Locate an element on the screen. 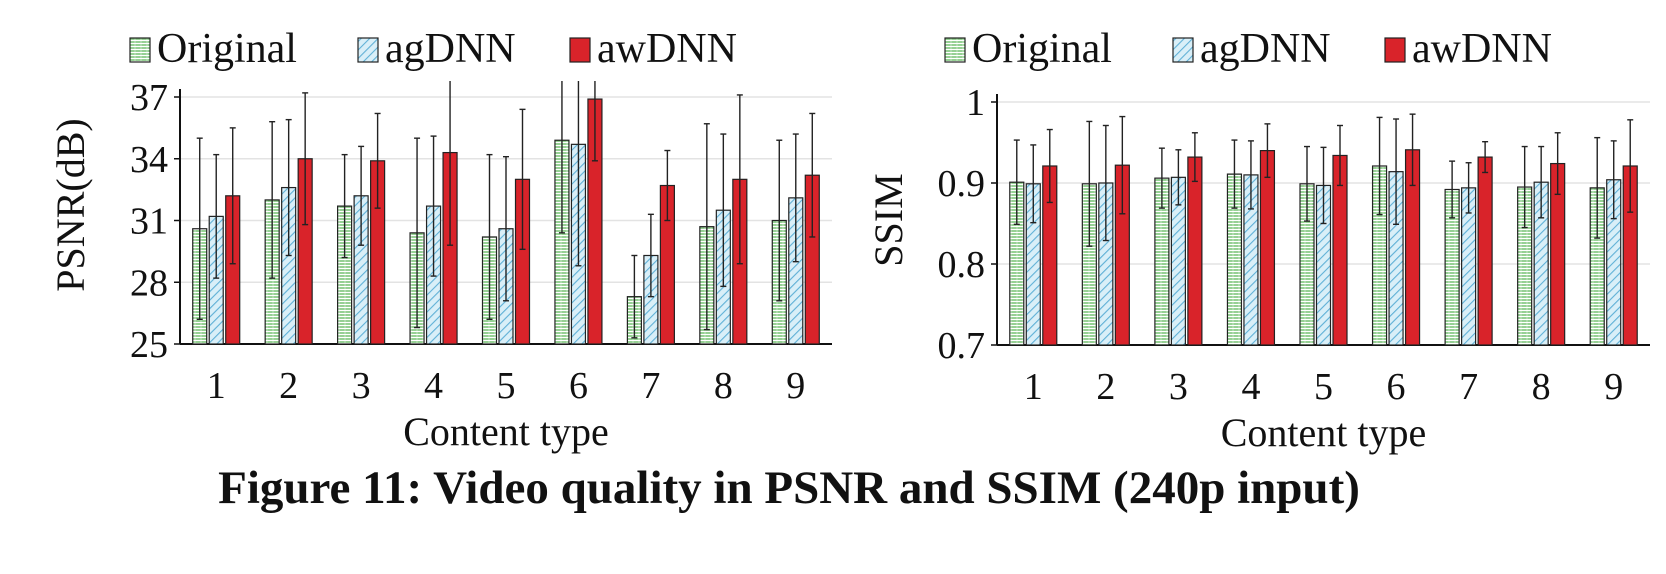  y-tick-label: 31 is located at coordinates (149, 222).